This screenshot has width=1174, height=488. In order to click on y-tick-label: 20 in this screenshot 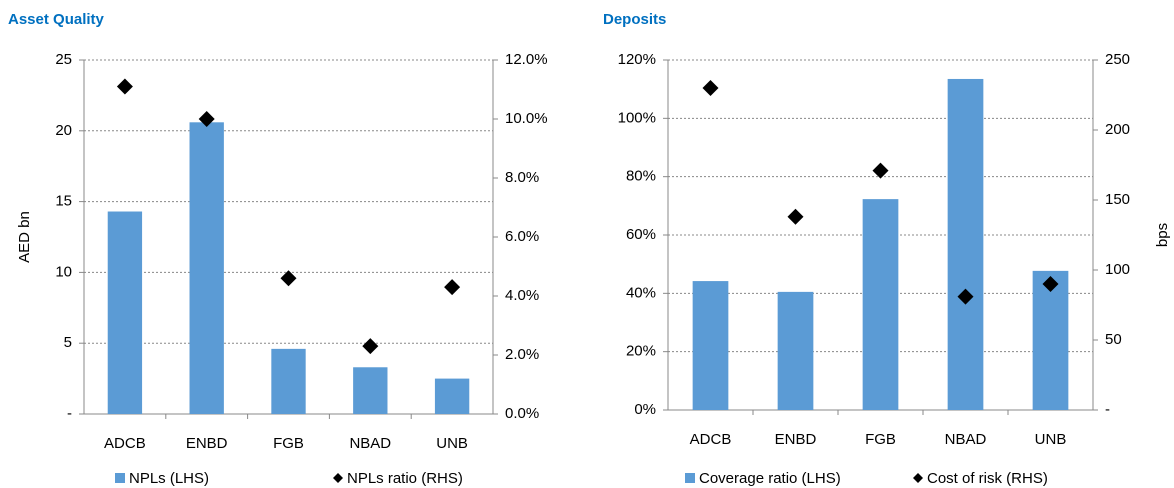, I will do `click(63, 130)`.